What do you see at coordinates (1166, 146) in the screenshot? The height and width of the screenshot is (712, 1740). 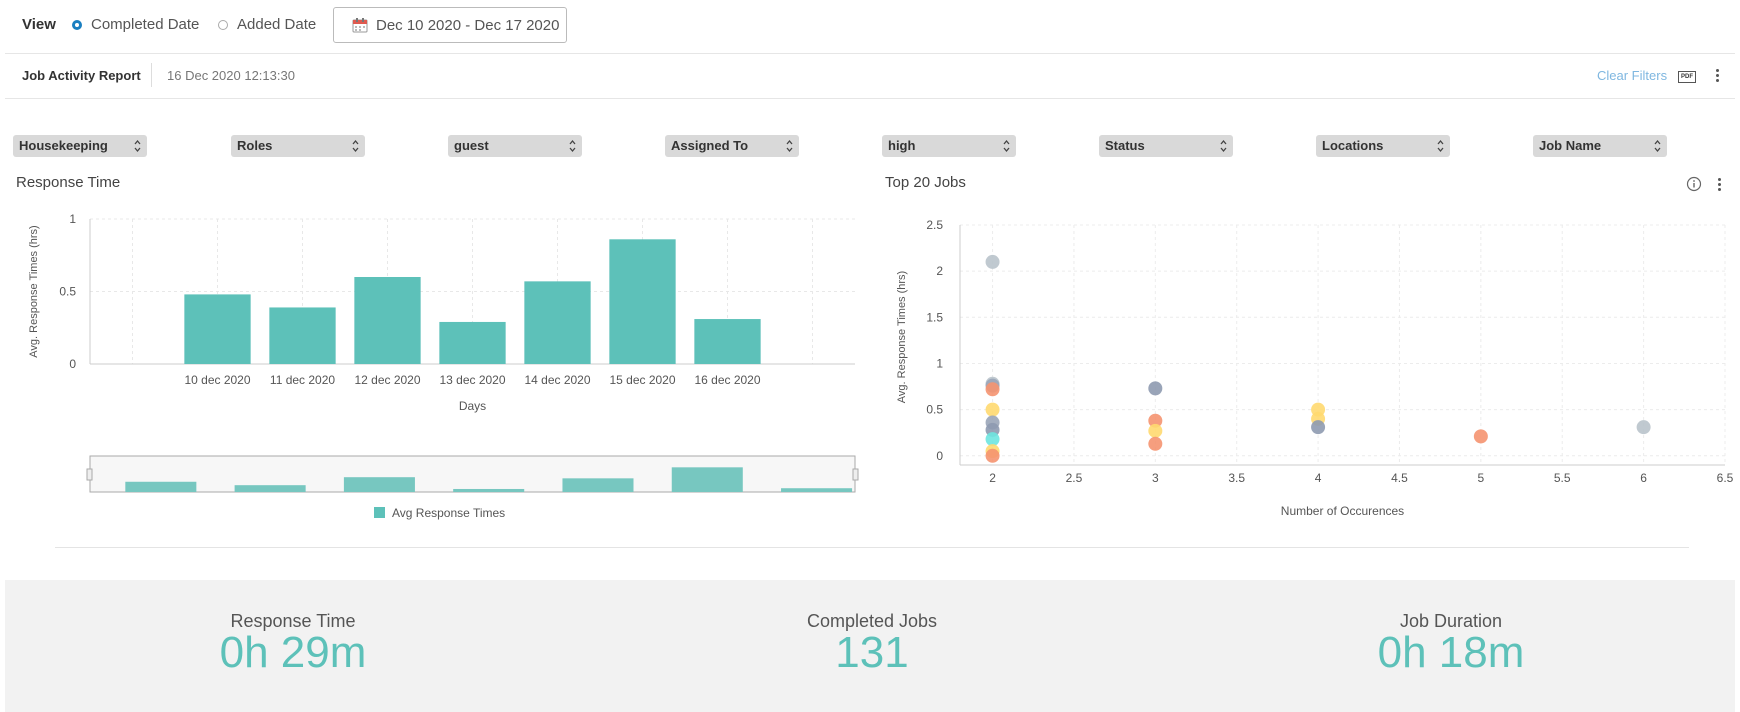 I see `filter-dropdown: Status` at bounding box center [1166, 146].